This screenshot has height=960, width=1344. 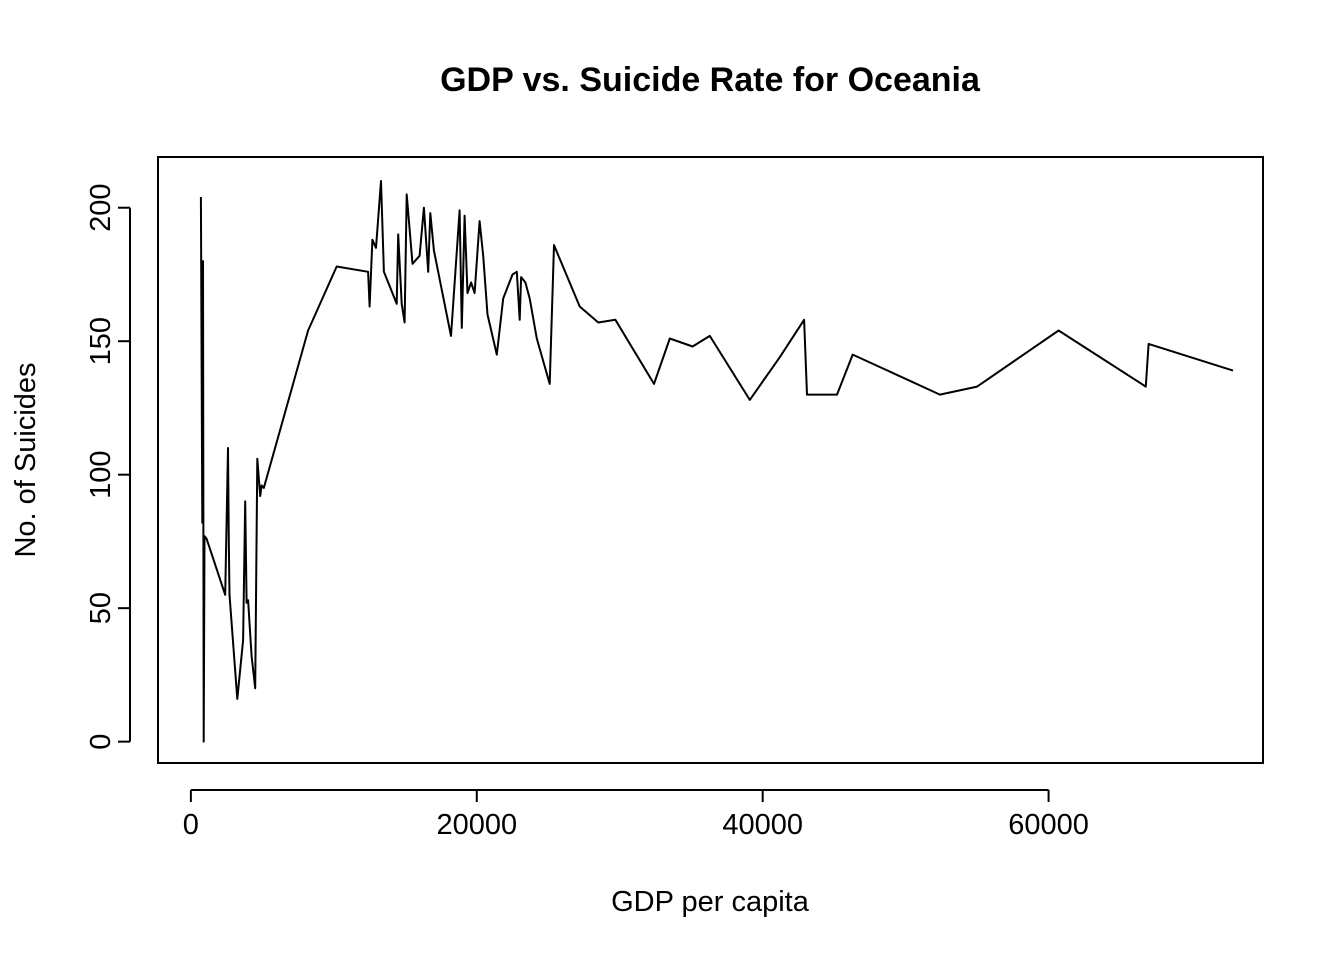 What do you see at coordinates (710, 80) in the screenshot?
I see `chart-title: GDP vs. Suicide Rate for Oceania` at bounding box center [710, 80].